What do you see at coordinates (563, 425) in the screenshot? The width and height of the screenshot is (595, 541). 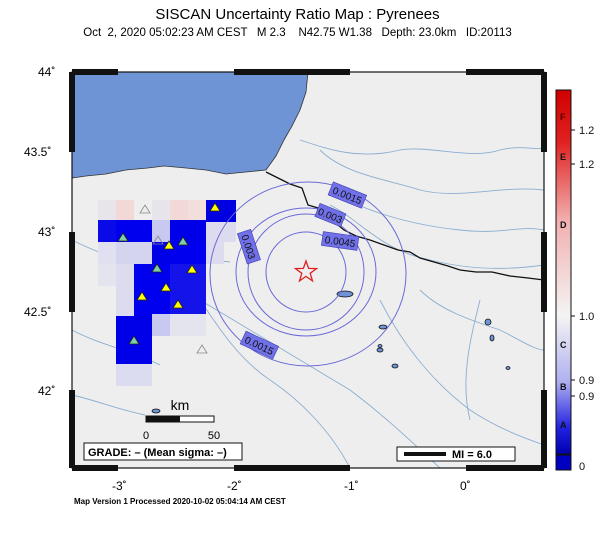 I see `colorbar-letter: A` at bounding box center [563, 425].